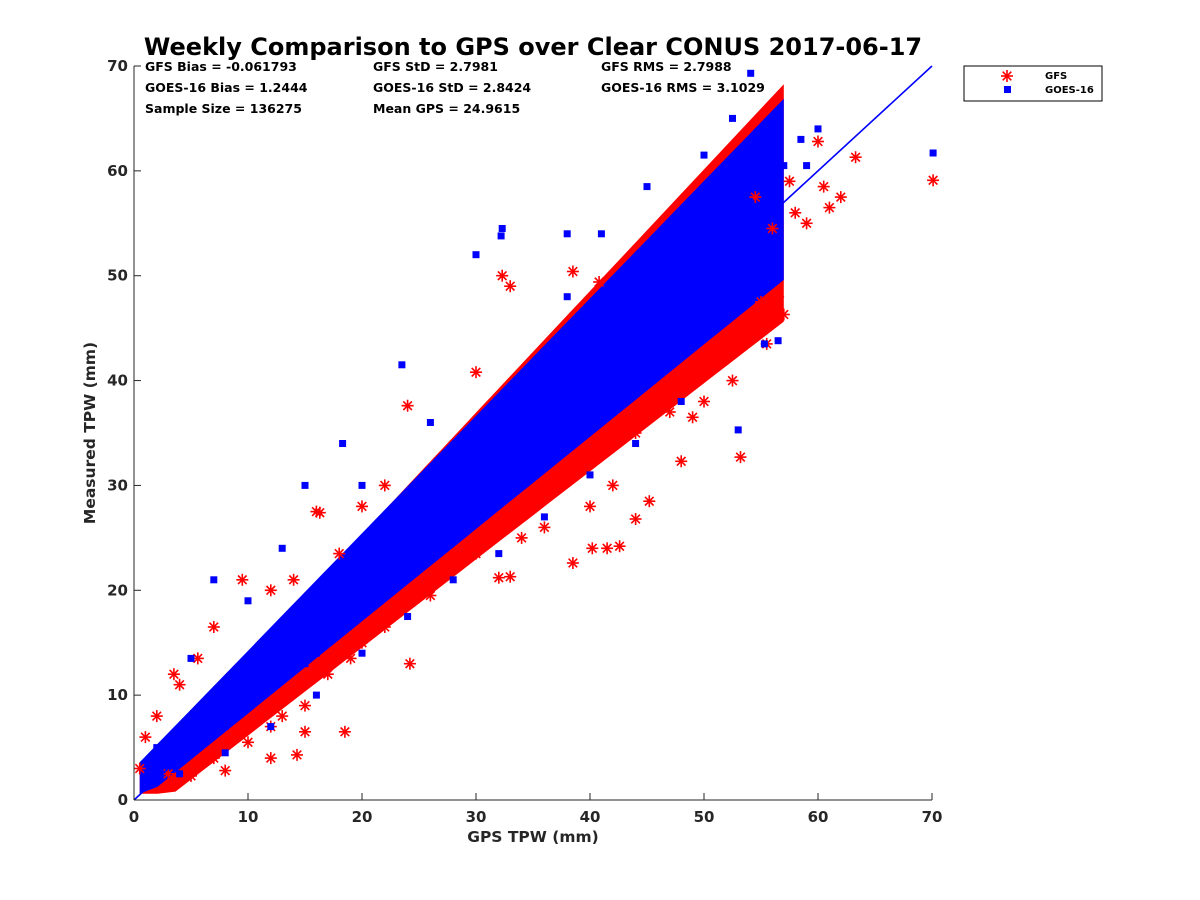 The width and height of the screenshot is (1200, 900). Describe the element at coordinates (90, 433) in the screenshot. I see `y-axis-label: Measured TPW (mm)` at that location.